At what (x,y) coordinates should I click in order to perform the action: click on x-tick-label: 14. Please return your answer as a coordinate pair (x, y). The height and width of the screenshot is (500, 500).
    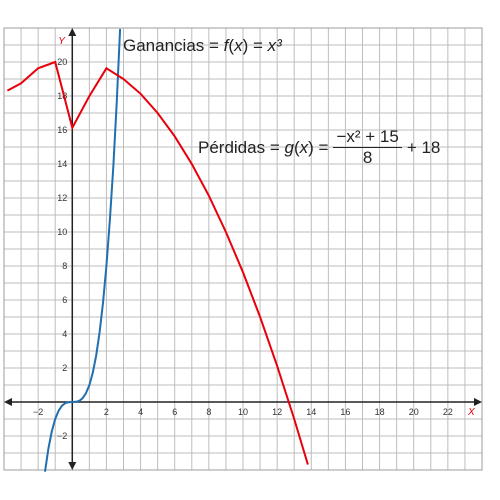
    Looking at the image, I should click on (311, 412).